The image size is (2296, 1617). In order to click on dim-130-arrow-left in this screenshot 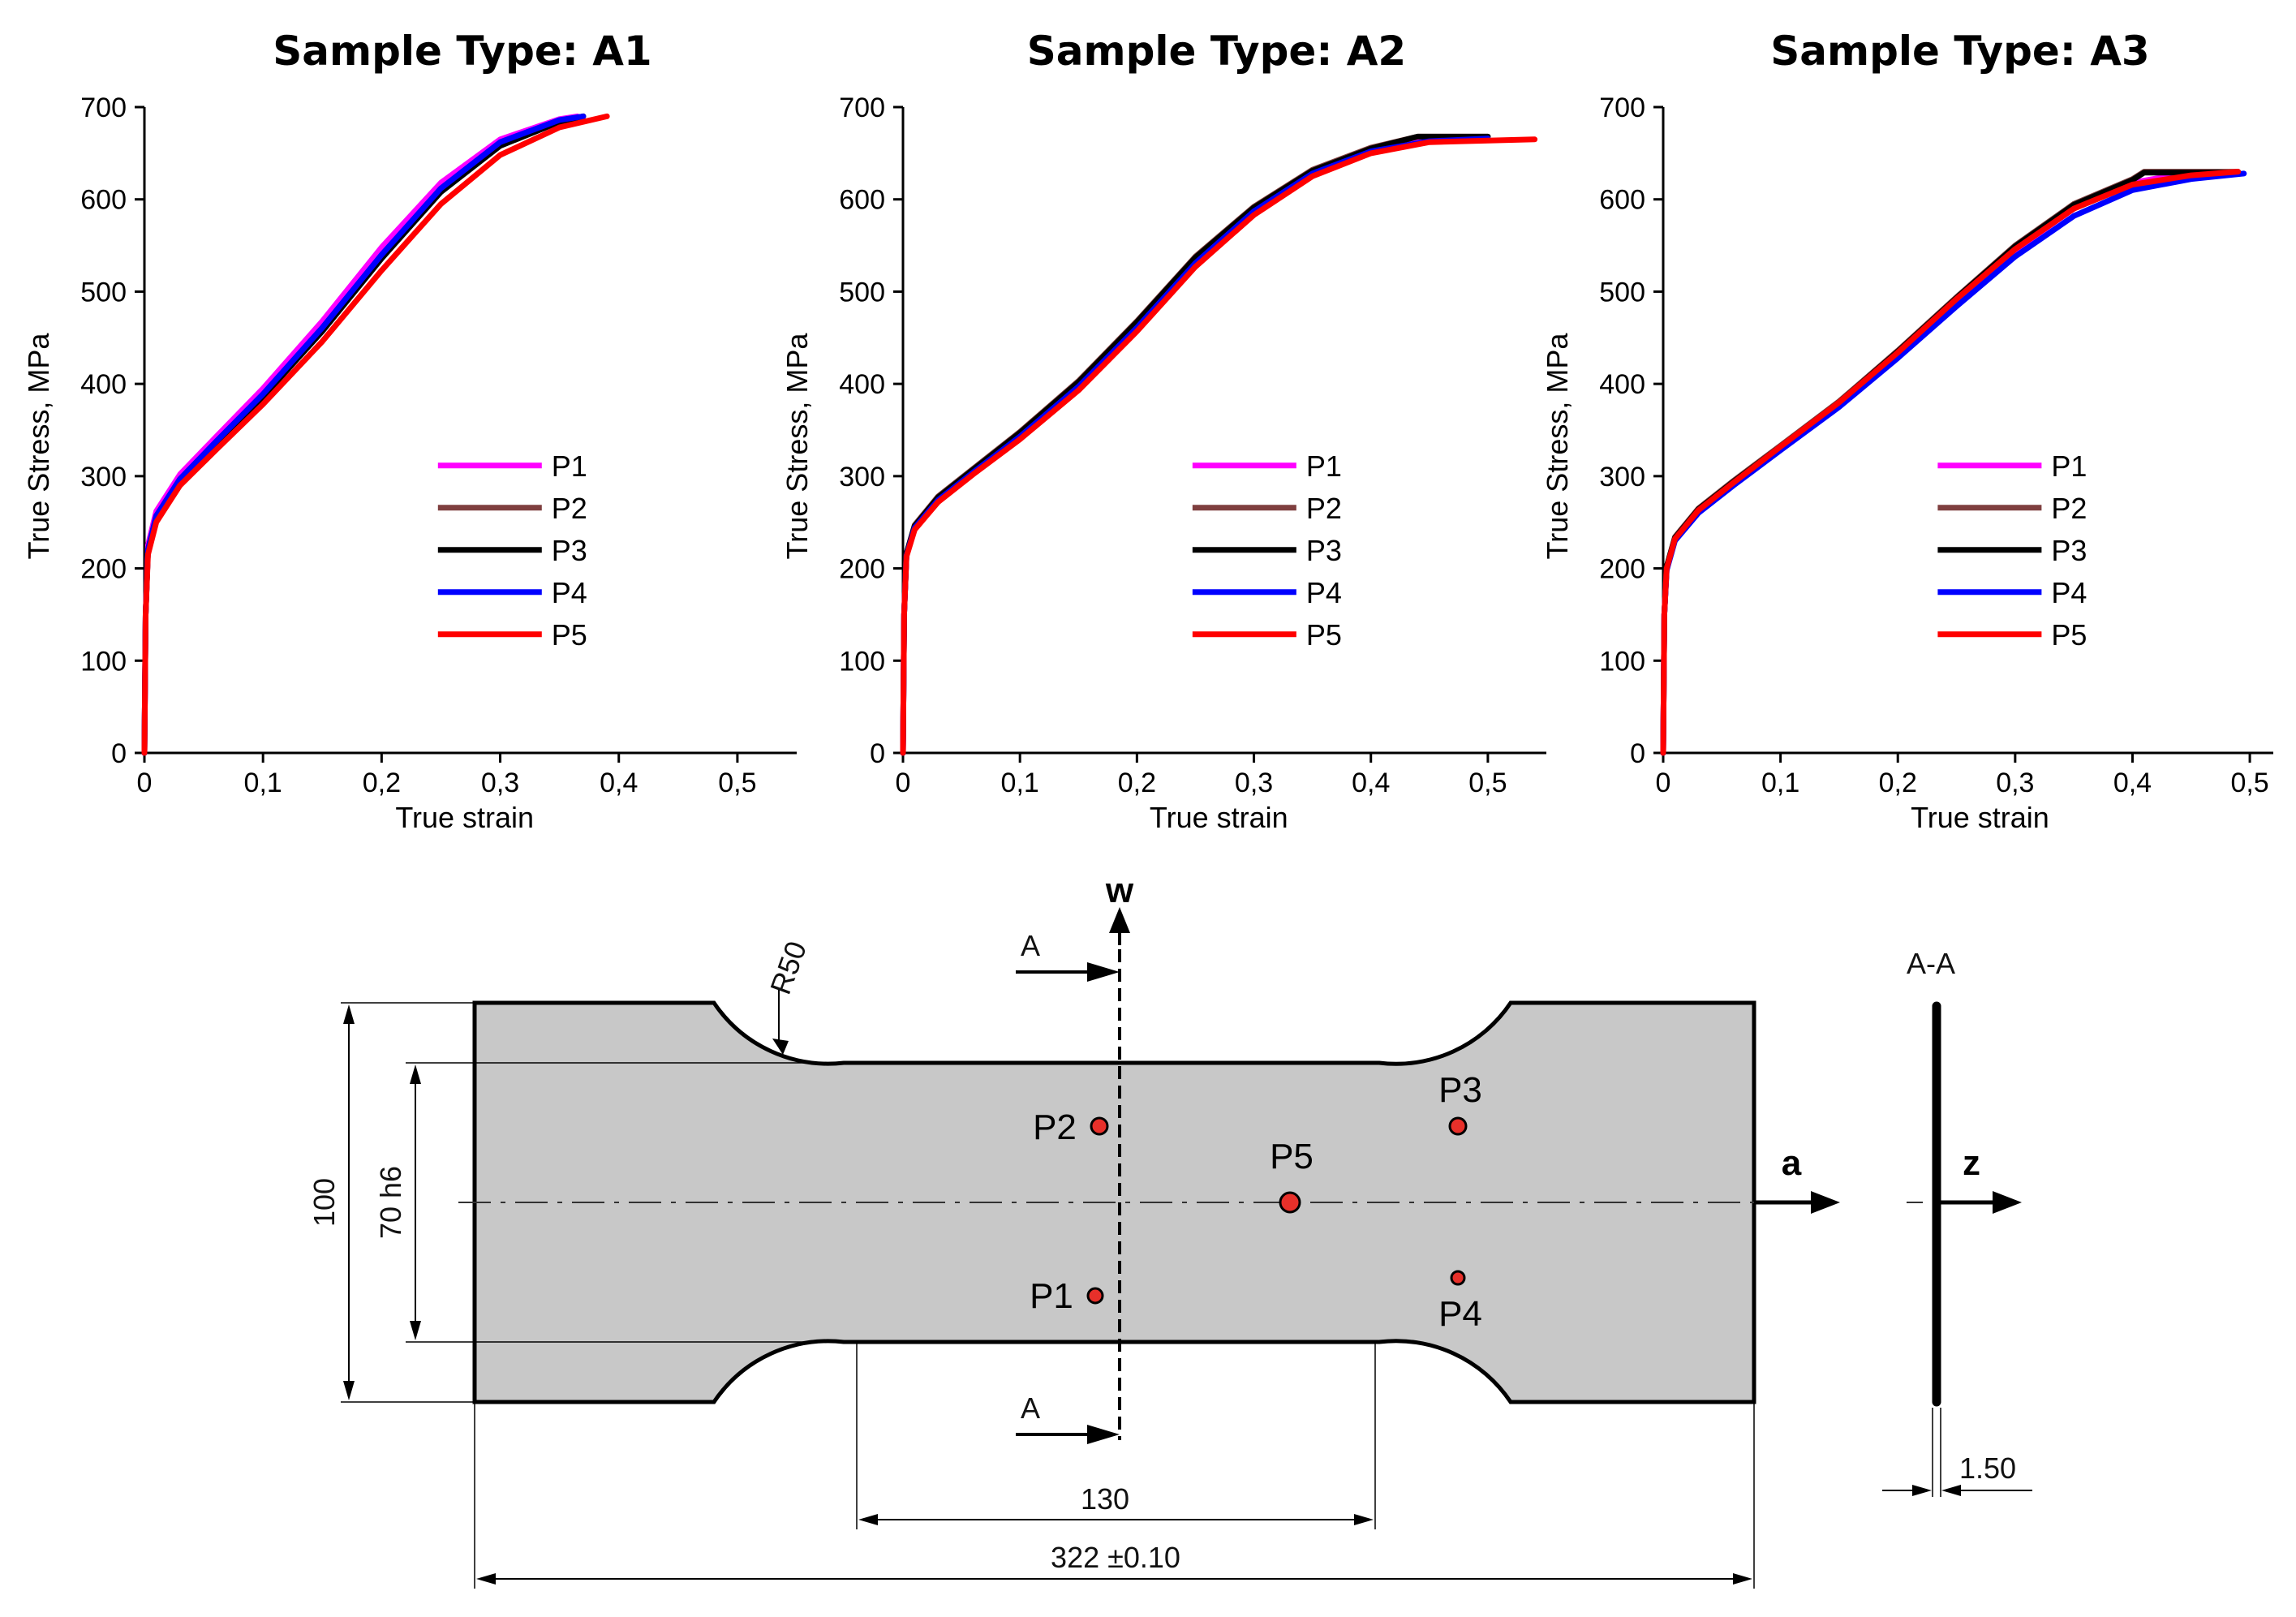, I will do `click(868, 1519)`.